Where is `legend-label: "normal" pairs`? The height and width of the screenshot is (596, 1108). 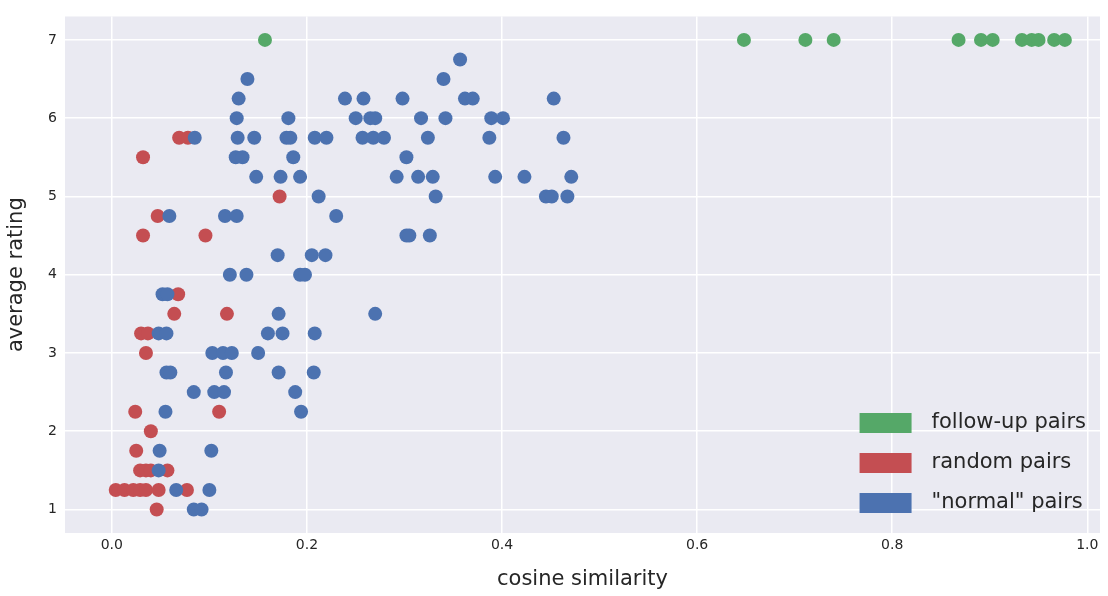
legend-label: "normal" pairs is located at coordinates (1007, 501).